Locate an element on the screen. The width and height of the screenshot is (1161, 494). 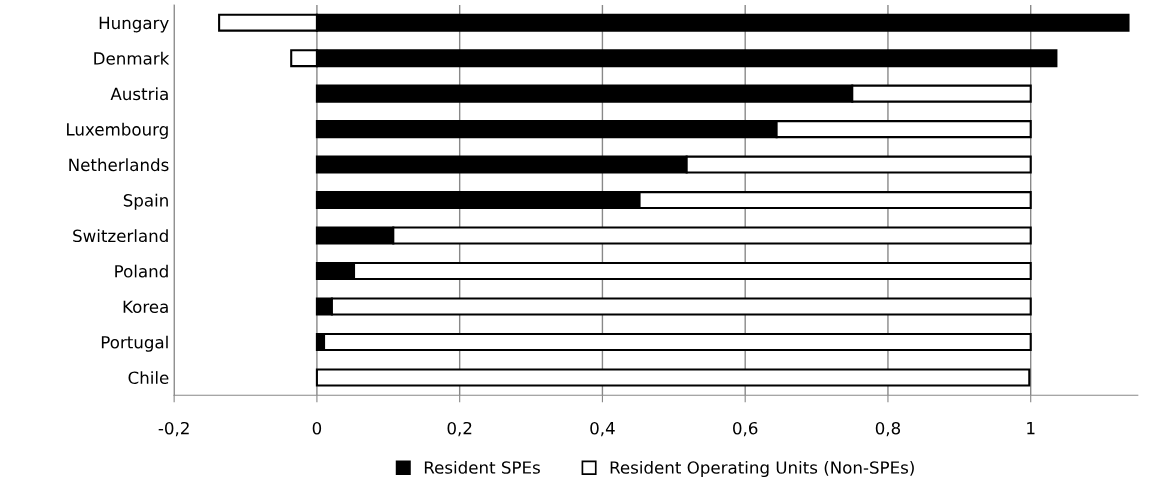
y-tick-label: Luxembourg is located at coordinates (117, 130).